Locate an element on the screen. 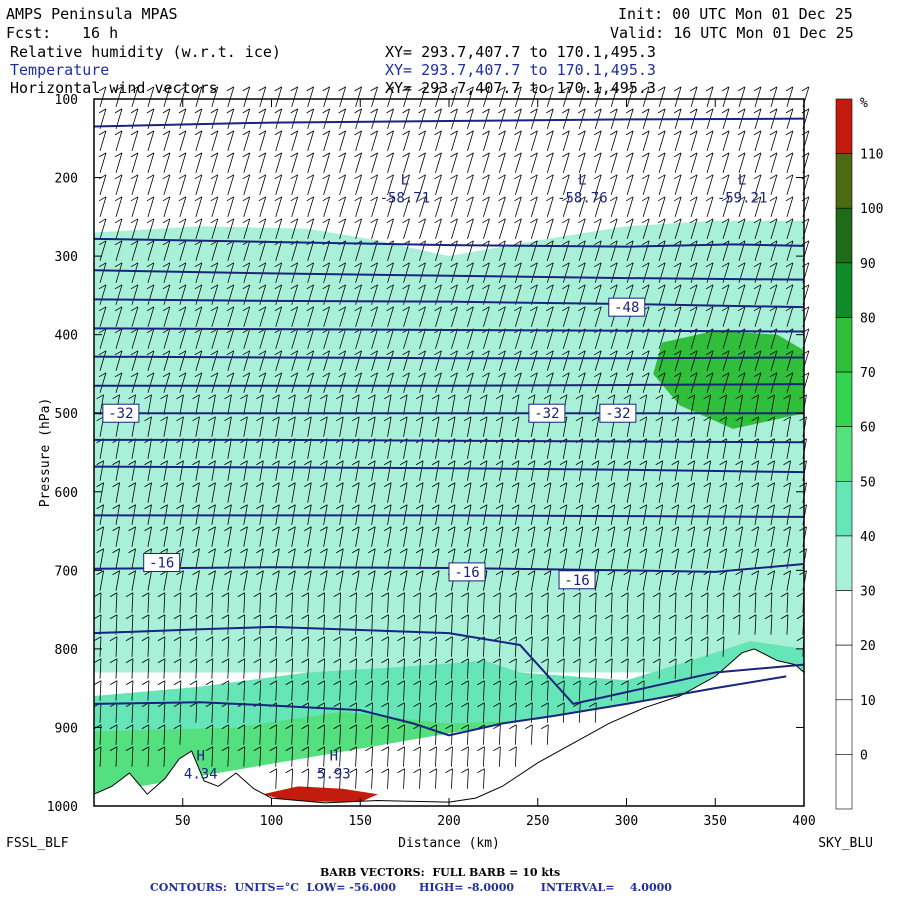 This screenshot has height=900, width=900. extremum-value: -58.76 is located at coordinates (582, 199).